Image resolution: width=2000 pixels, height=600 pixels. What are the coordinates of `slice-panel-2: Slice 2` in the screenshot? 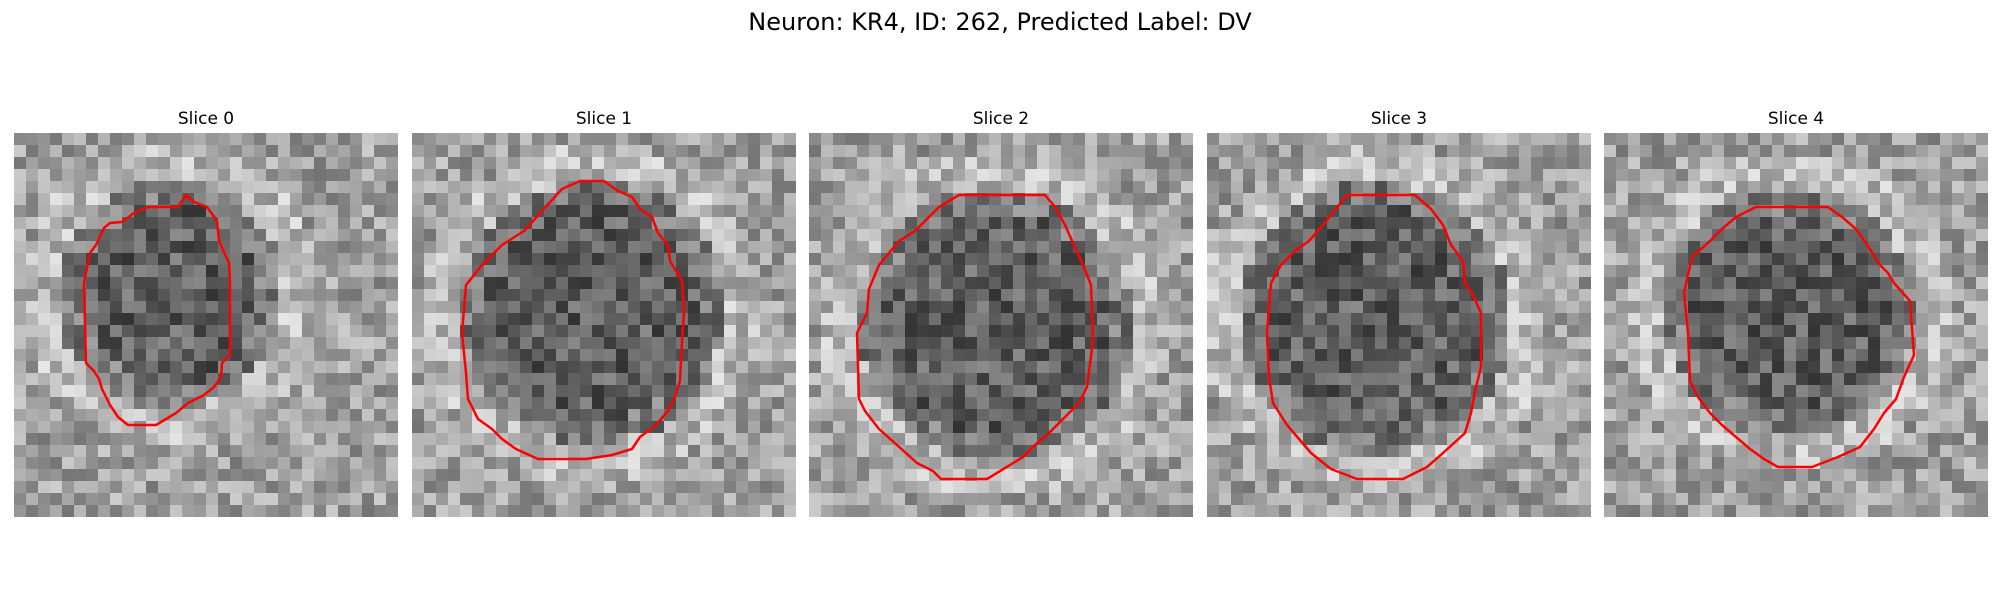 It's located at (1001, 312).